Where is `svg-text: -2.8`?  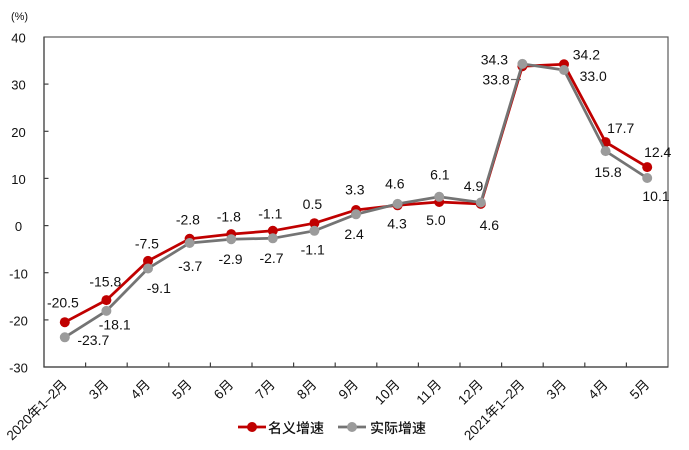 svg-text: -2.8 is located at coordinates (188, 219).